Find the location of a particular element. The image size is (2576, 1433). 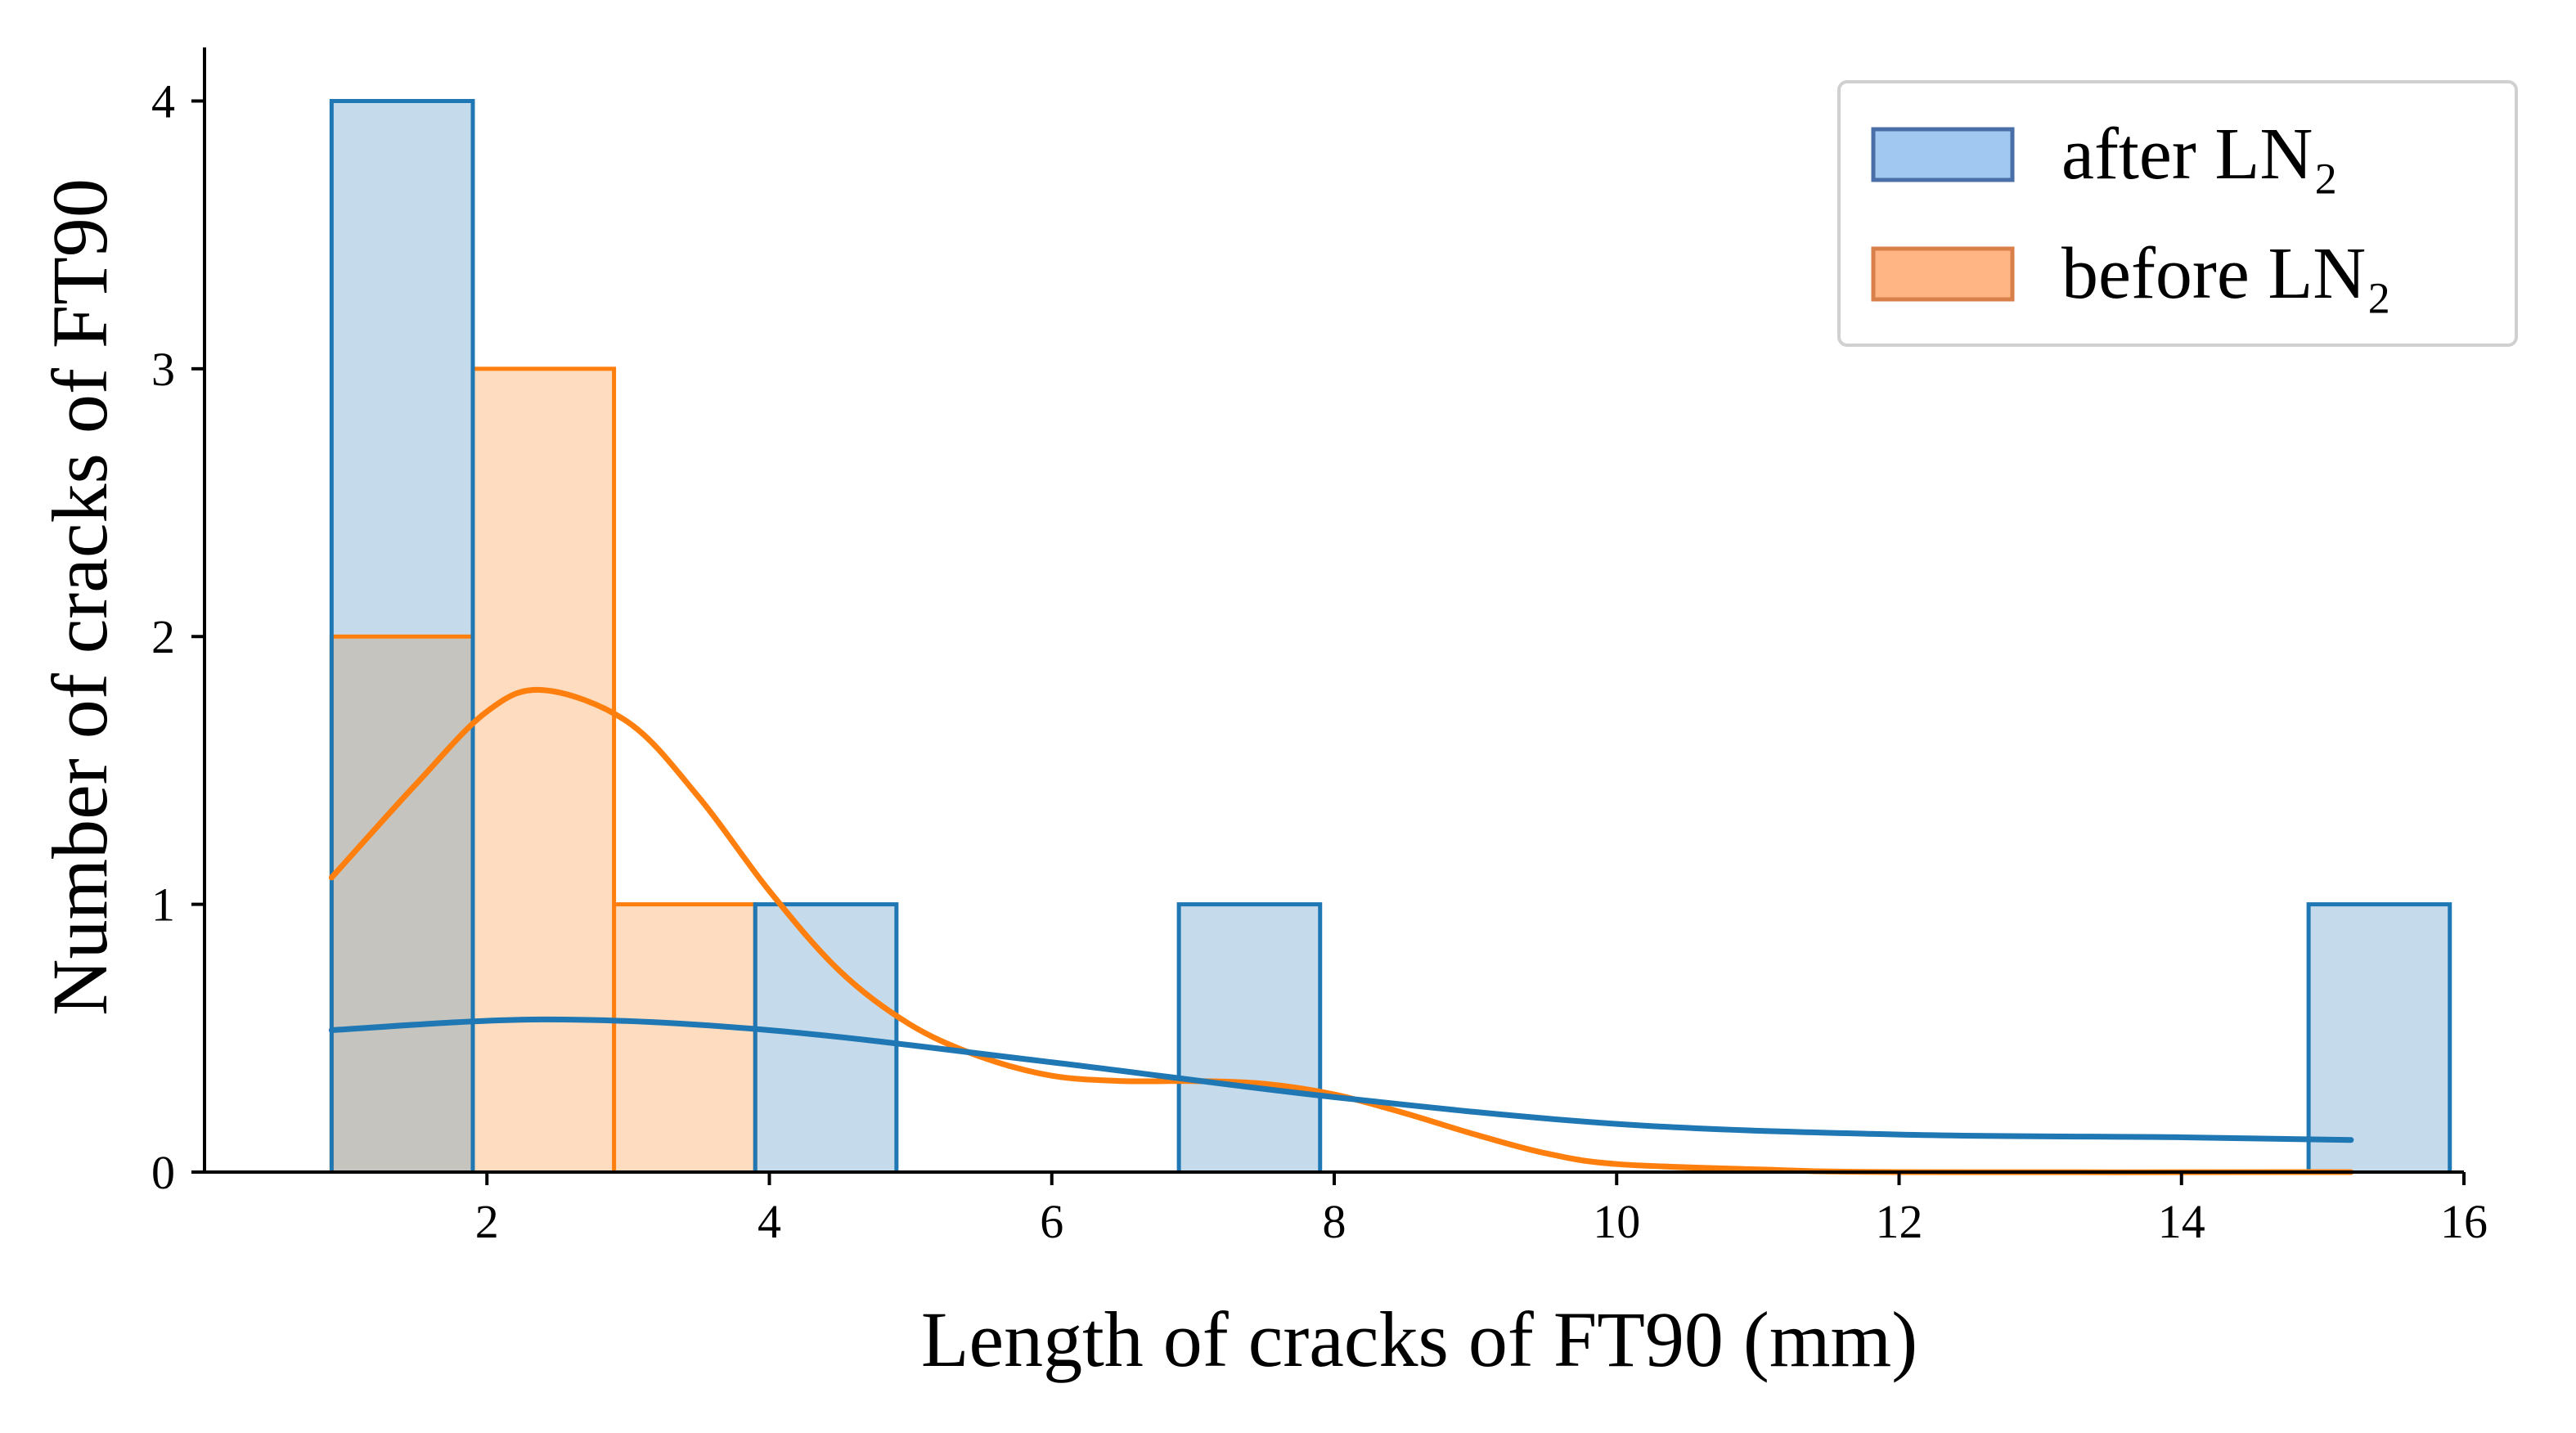

legend-label-before: before LN₂ is located at coordinates (2227, 273).